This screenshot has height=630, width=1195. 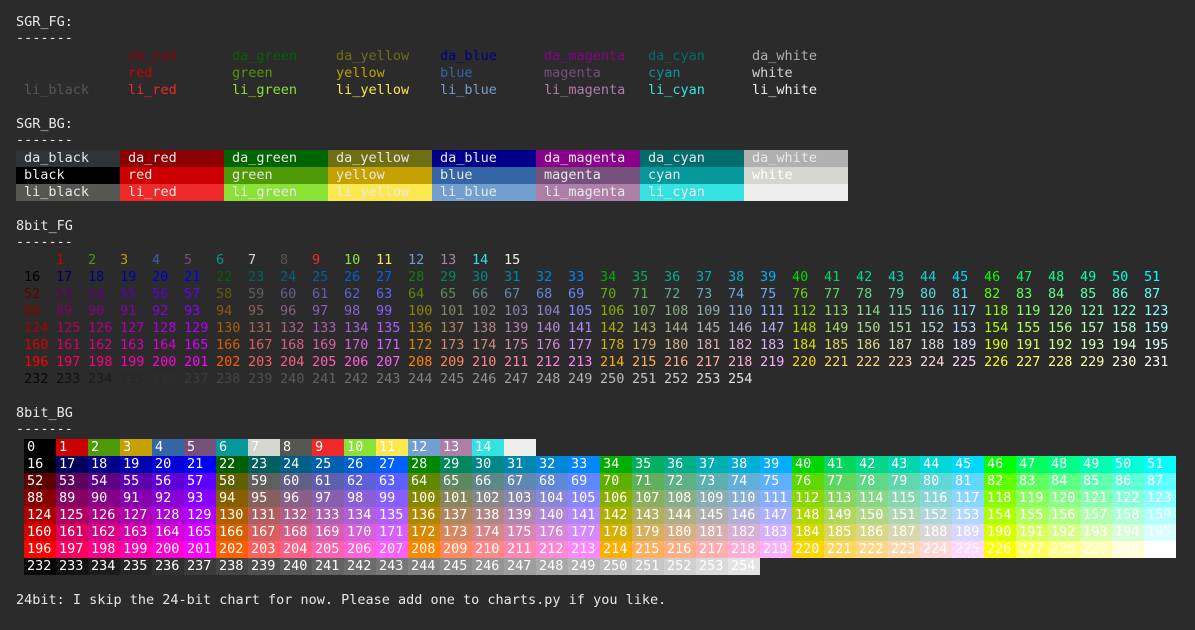 I want to click on bg8-cell: 69, so click(x=584, y=481).